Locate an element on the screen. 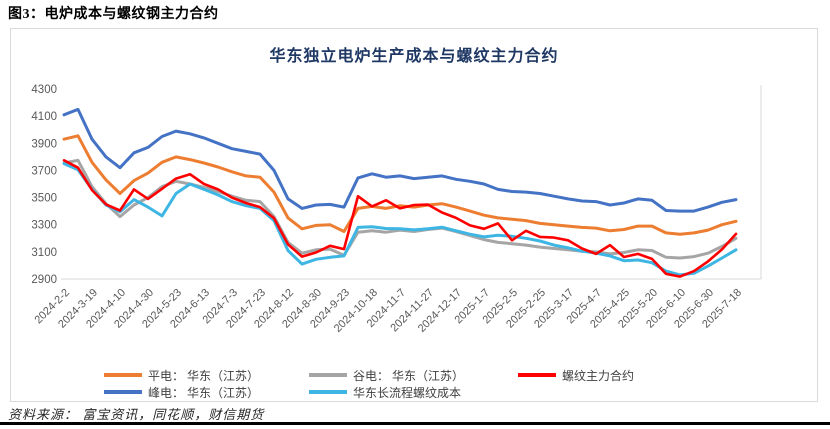  legend-label: 平电： 华东（江苏） is located at coordinates (204, 375).